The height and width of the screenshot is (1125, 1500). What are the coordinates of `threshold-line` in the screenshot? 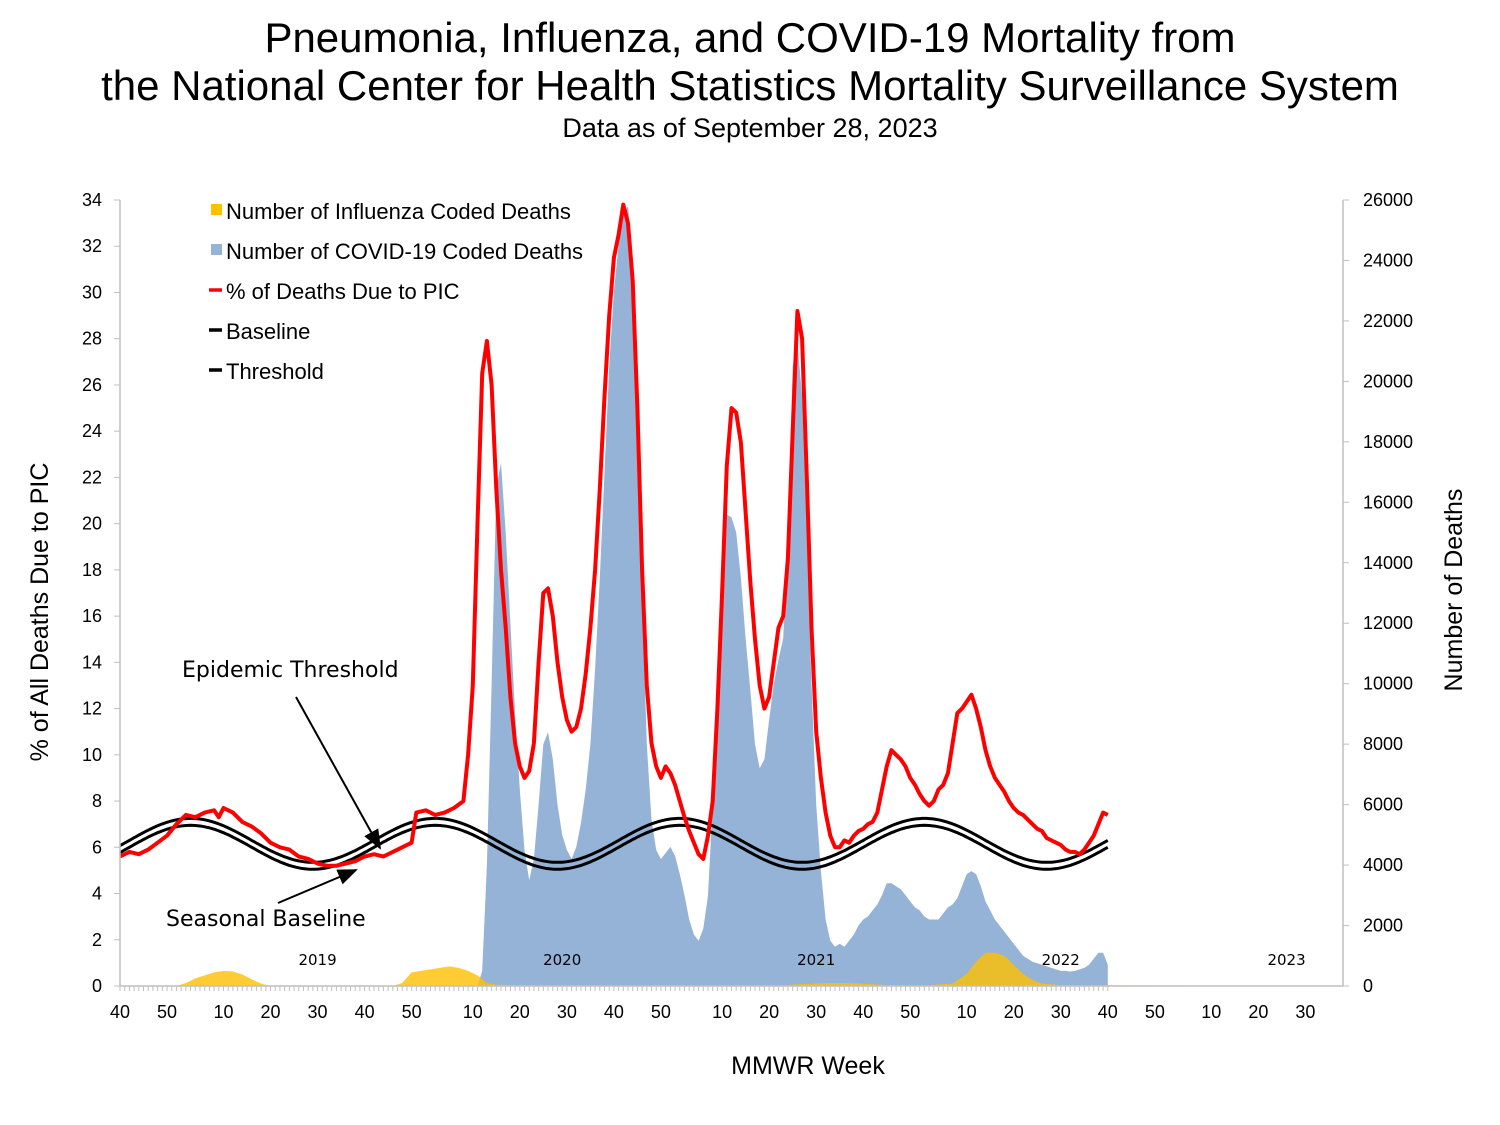 It's located at (614, 840).